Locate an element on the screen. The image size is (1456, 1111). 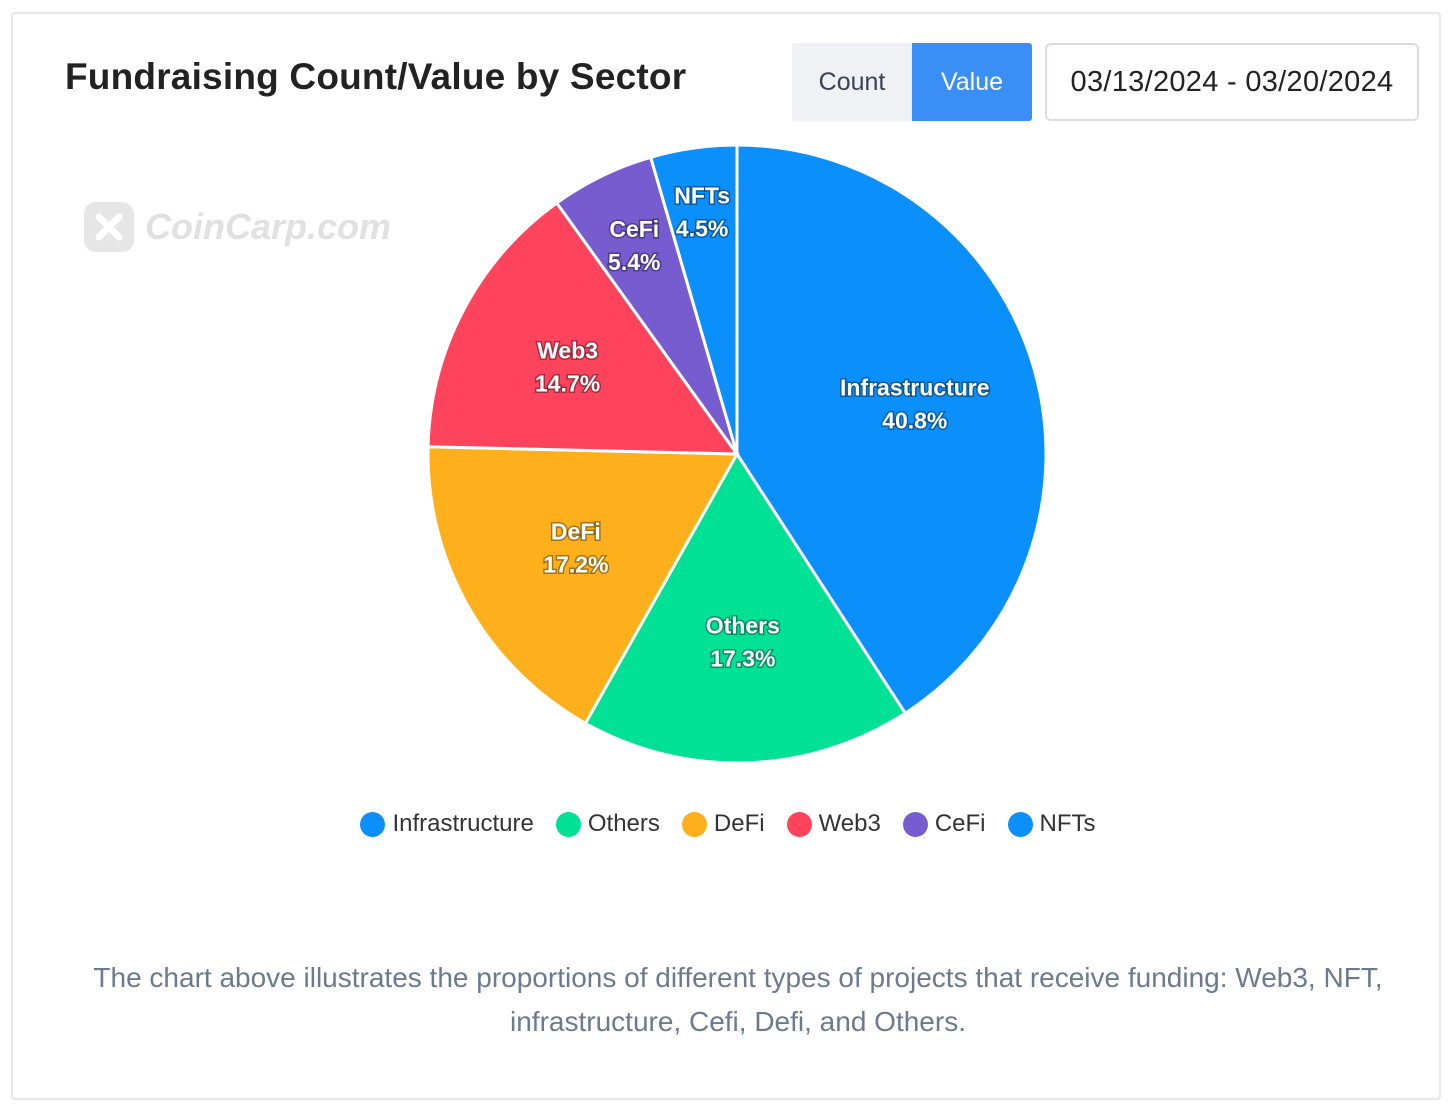
legend-label: CeFi is located at coordinates (960, 823).